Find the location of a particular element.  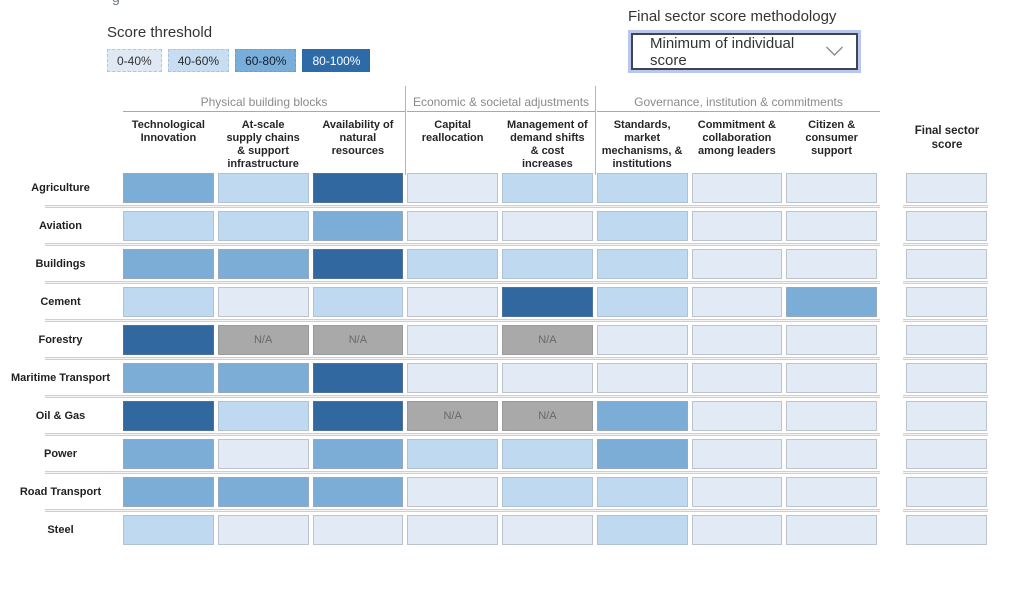

row-label: Maritime Transport is located at coordinates (60, 378).